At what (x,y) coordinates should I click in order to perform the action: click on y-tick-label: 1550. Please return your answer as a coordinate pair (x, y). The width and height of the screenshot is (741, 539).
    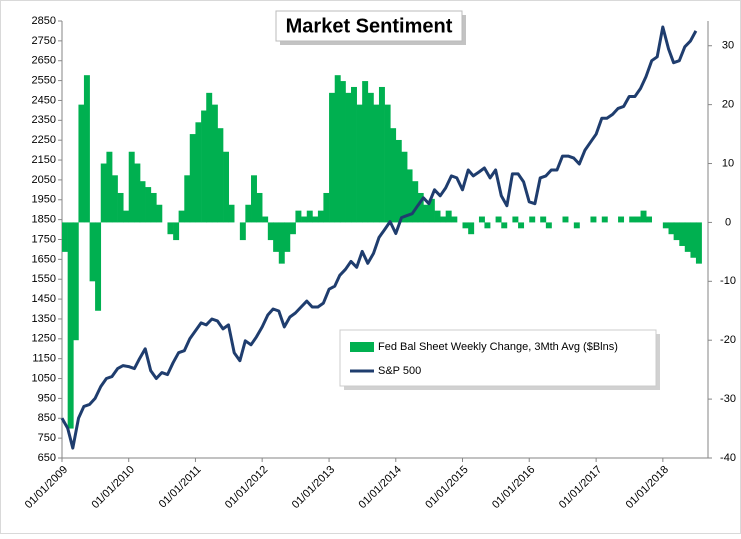
    Looking at the image, I should click on (44, 279).